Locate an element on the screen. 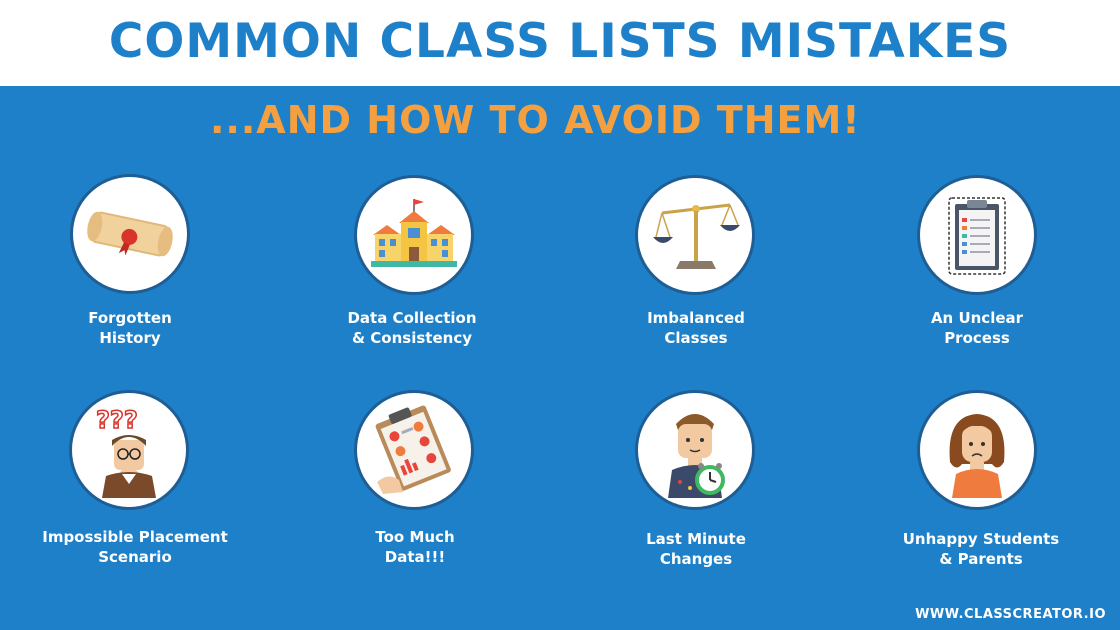  item-label: Forgotten History is located at coordinates (130, 328).